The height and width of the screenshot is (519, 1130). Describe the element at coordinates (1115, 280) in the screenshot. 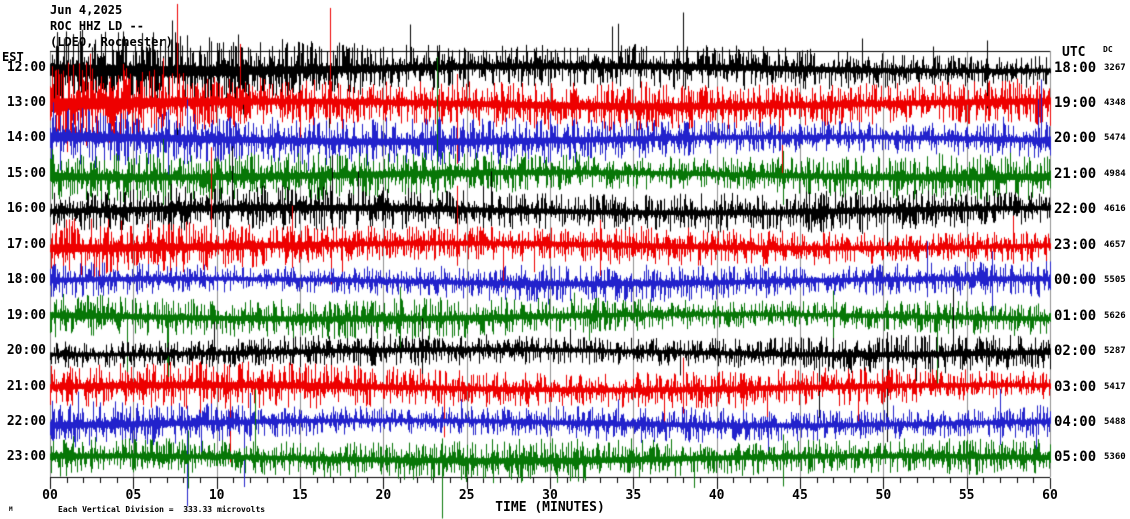

I see `dc-value: 5505` at that location.